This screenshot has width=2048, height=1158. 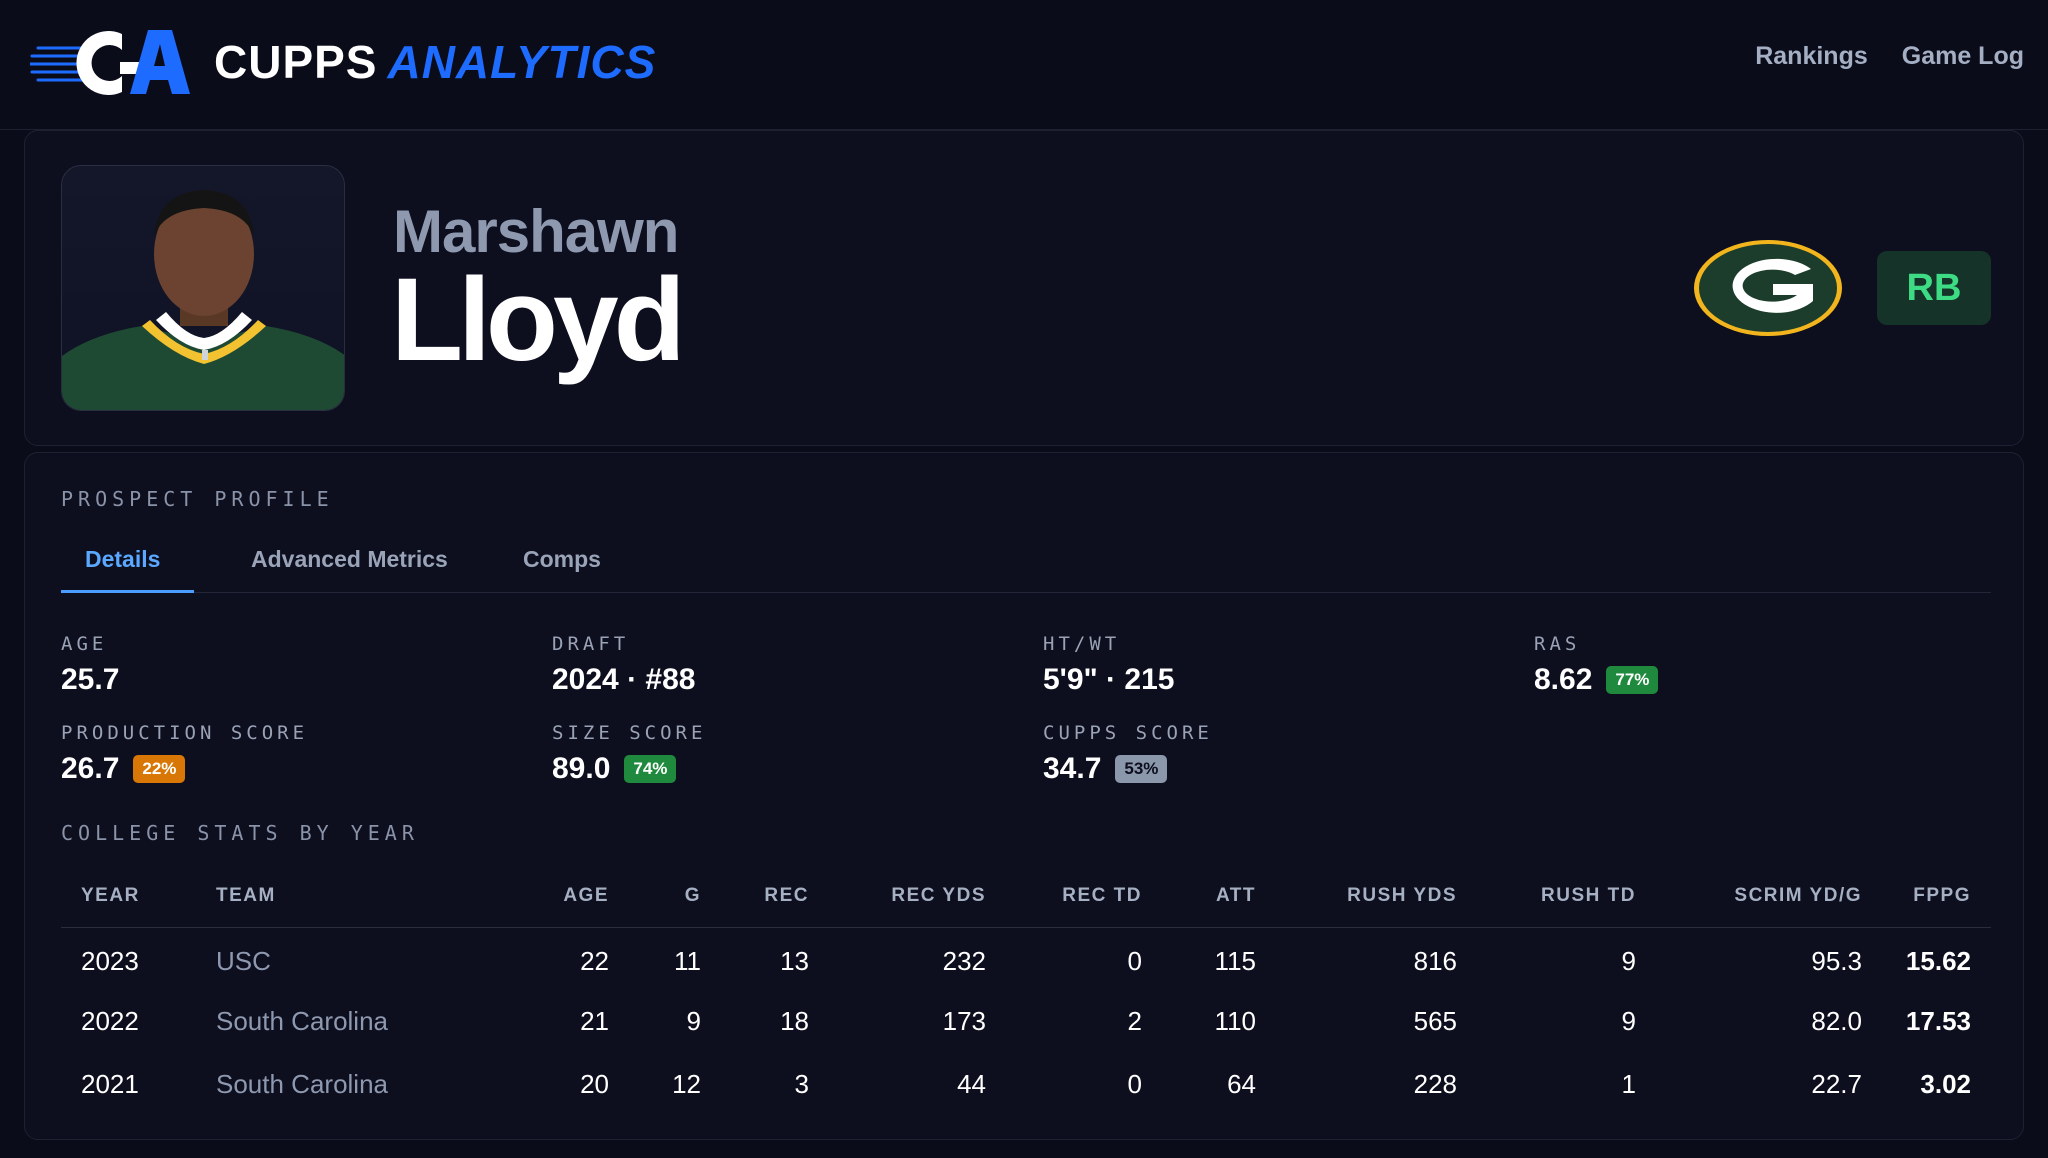 What do you see at coordinates (1241, 1084) in the screenshot?
I see `cell-att: 64` at bounding box center [1241, 1084].